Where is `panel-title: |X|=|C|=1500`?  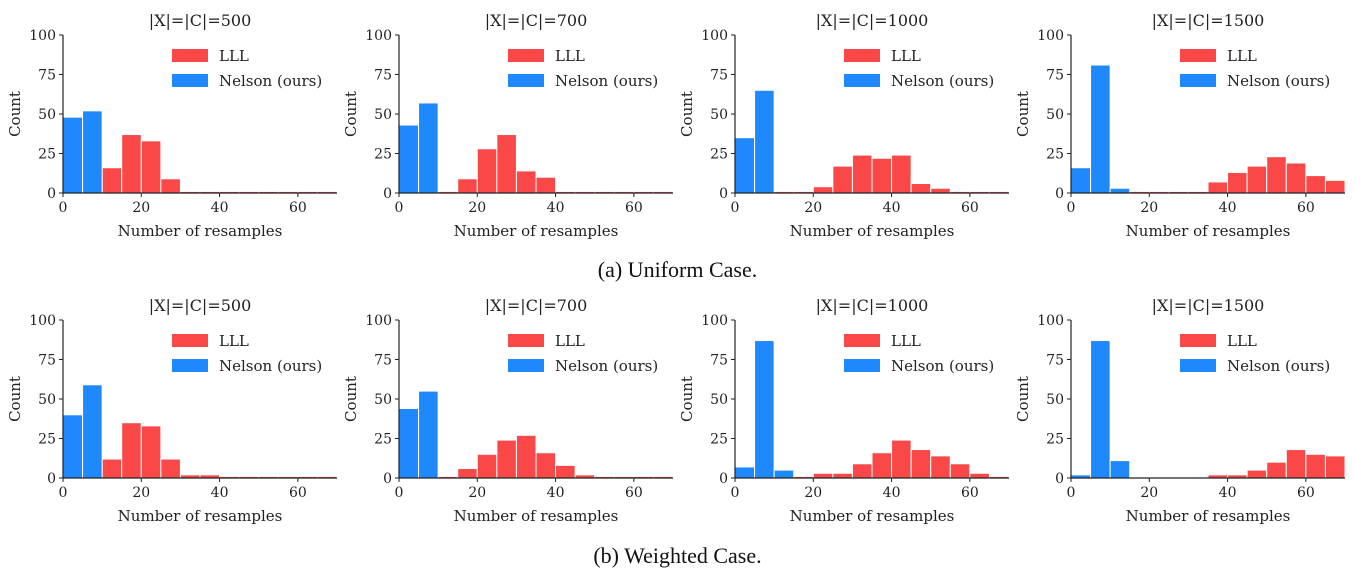 panel-title: |X|=|C|=1500 is located at coordinates (1208, 20).